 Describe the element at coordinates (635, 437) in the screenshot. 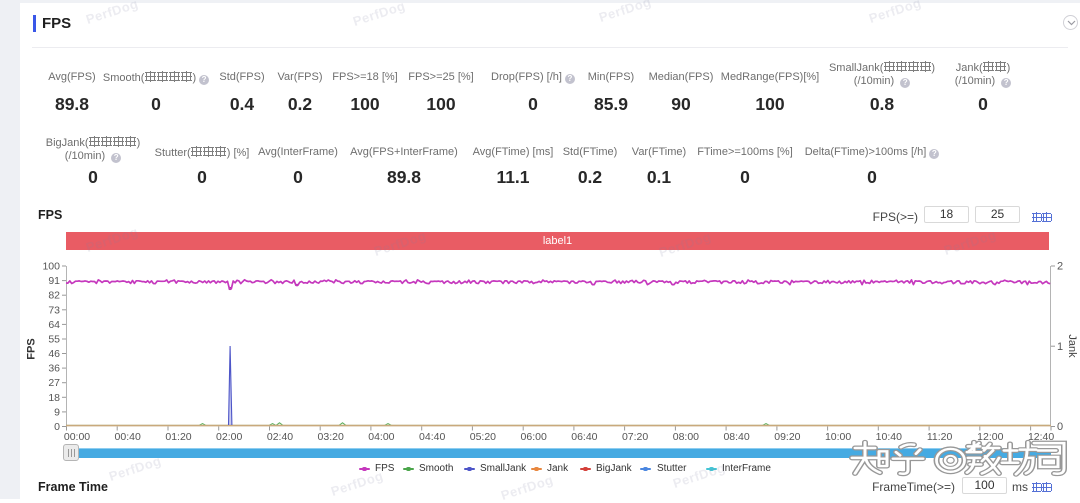

I see `svg-text: 07:20` at that location.